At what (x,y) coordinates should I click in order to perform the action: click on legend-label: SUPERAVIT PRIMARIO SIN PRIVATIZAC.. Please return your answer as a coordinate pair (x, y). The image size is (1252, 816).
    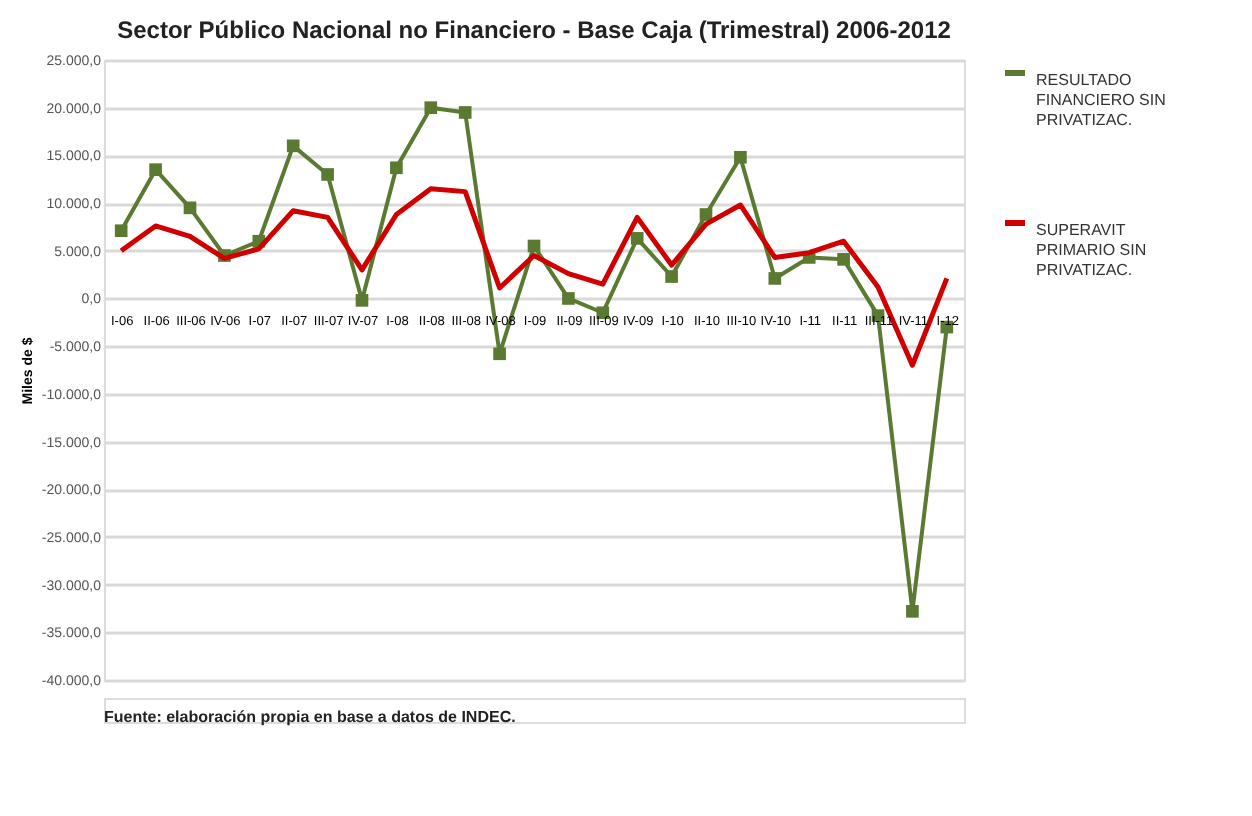
    Looking at the image, I should click on (1091, 250).